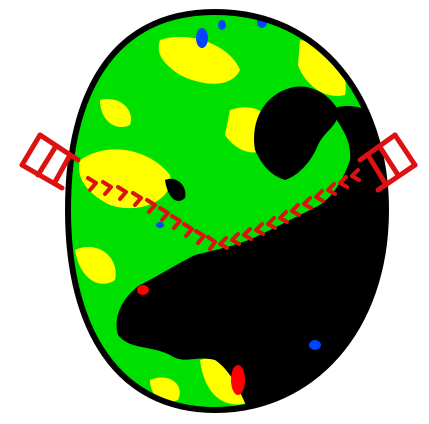 The height and width of the screenshot is (424, 429). I want to click on chevron-track, so click(223, 209).